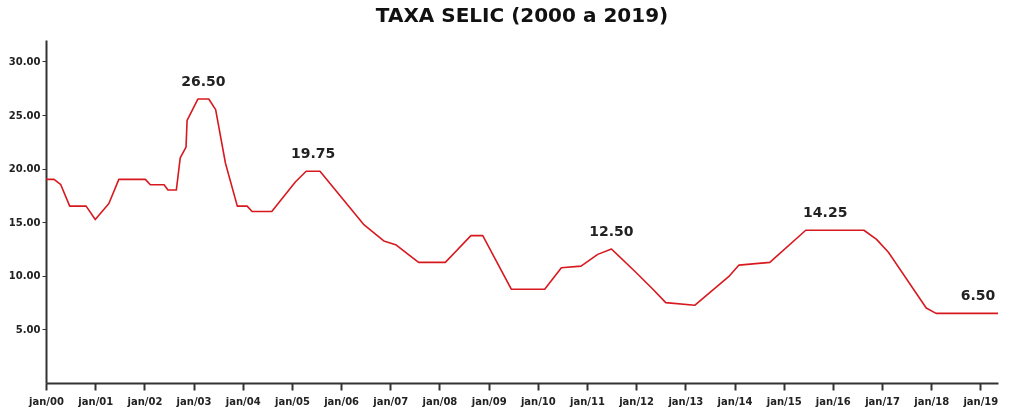 The width and height of the screenshot is (1015, 410). What do you see at coordinates (685, 401) in the screenshot?
I see `x-tick-label: jan/13` at bounding box center [685, 401].